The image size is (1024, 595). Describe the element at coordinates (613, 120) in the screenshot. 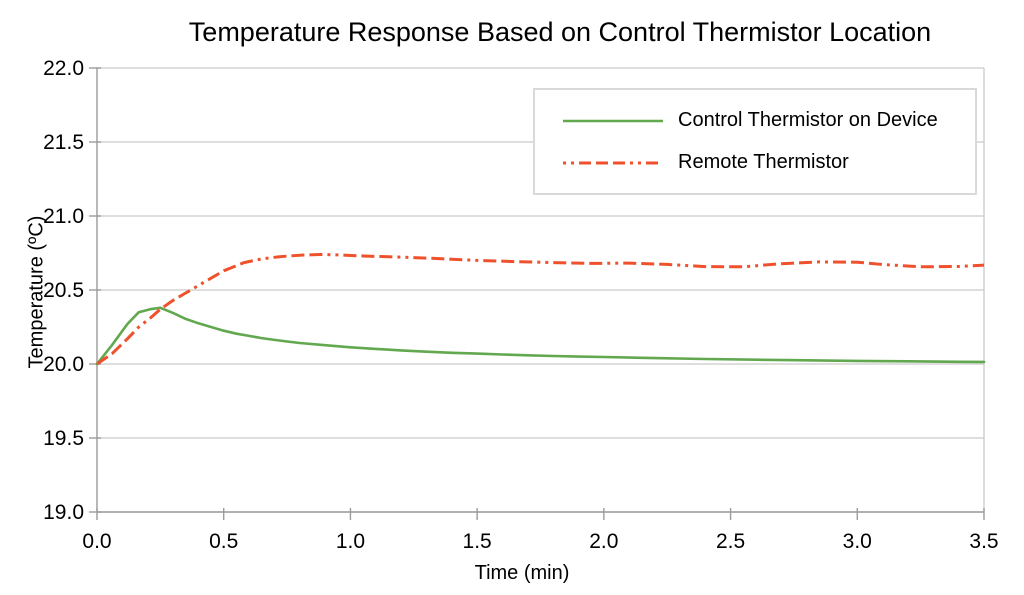

I see `solid-line-sample-icon` at that location.